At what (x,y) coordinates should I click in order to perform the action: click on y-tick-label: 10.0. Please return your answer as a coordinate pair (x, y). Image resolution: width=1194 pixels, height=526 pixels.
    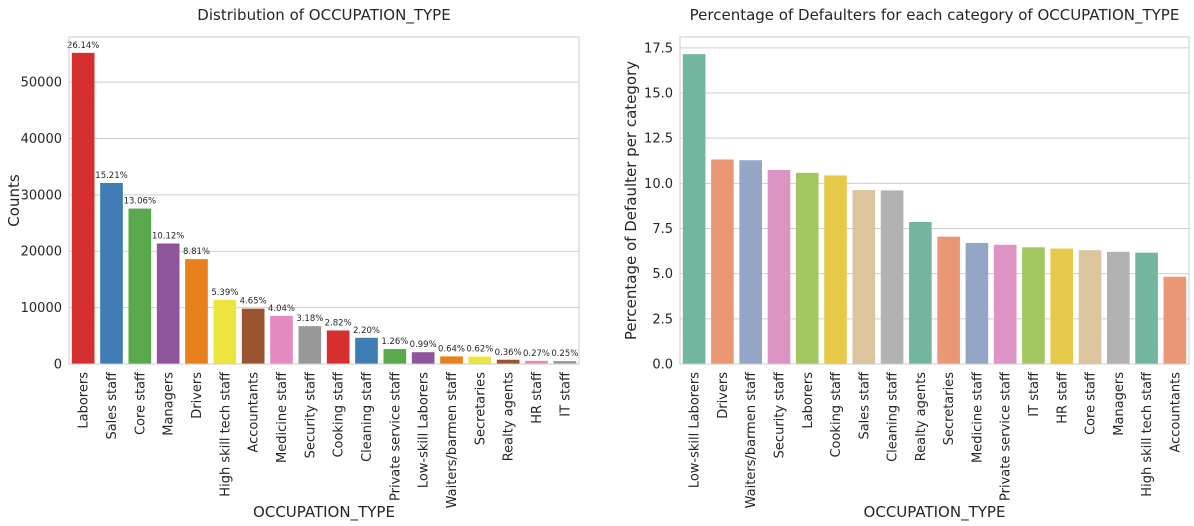
    Looking at the image, I should click on (658, 184).